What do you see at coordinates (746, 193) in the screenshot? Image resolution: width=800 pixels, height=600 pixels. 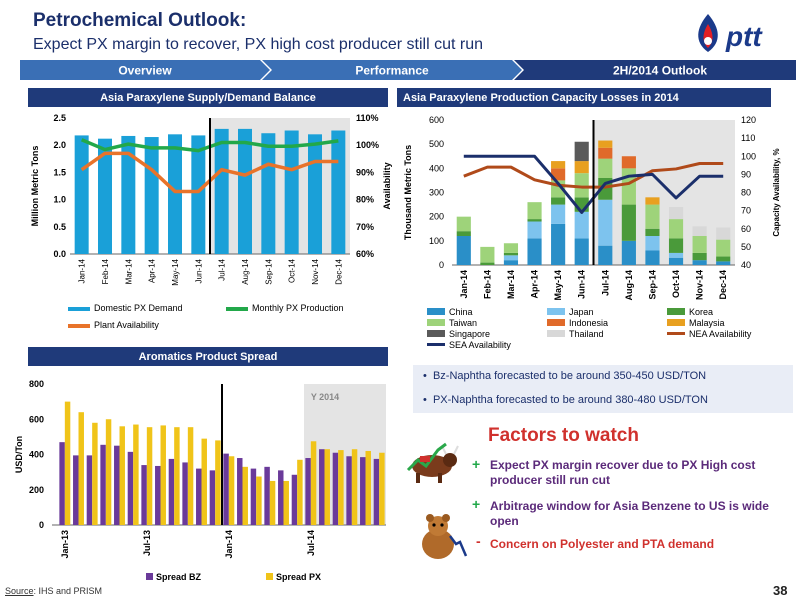 I see `y2-tick-label: 80` at bounding box center [746, 193].